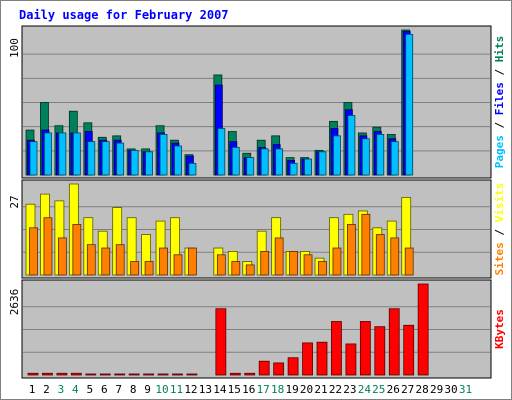 Image resolution: width=512 pixels, height=400 pixels. What do you see at coordinates (277, 389) in the screenshot?
I see `day-label-18: 18` at bounding box center [277, 389].